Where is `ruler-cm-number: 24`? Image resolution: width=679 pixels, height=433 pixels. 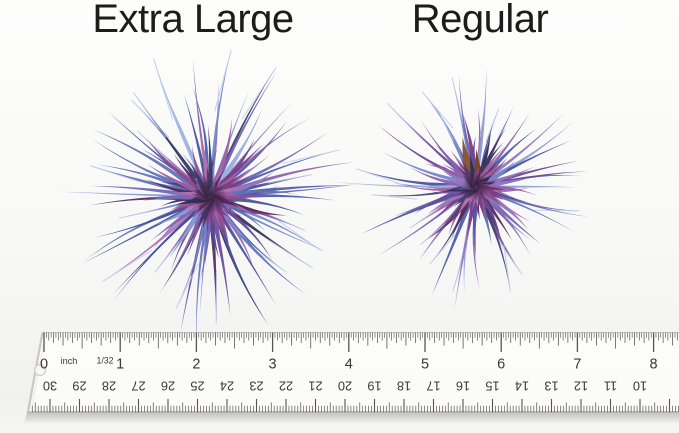
ruler-cm-number: 24 is located at coordinates (227, 386).